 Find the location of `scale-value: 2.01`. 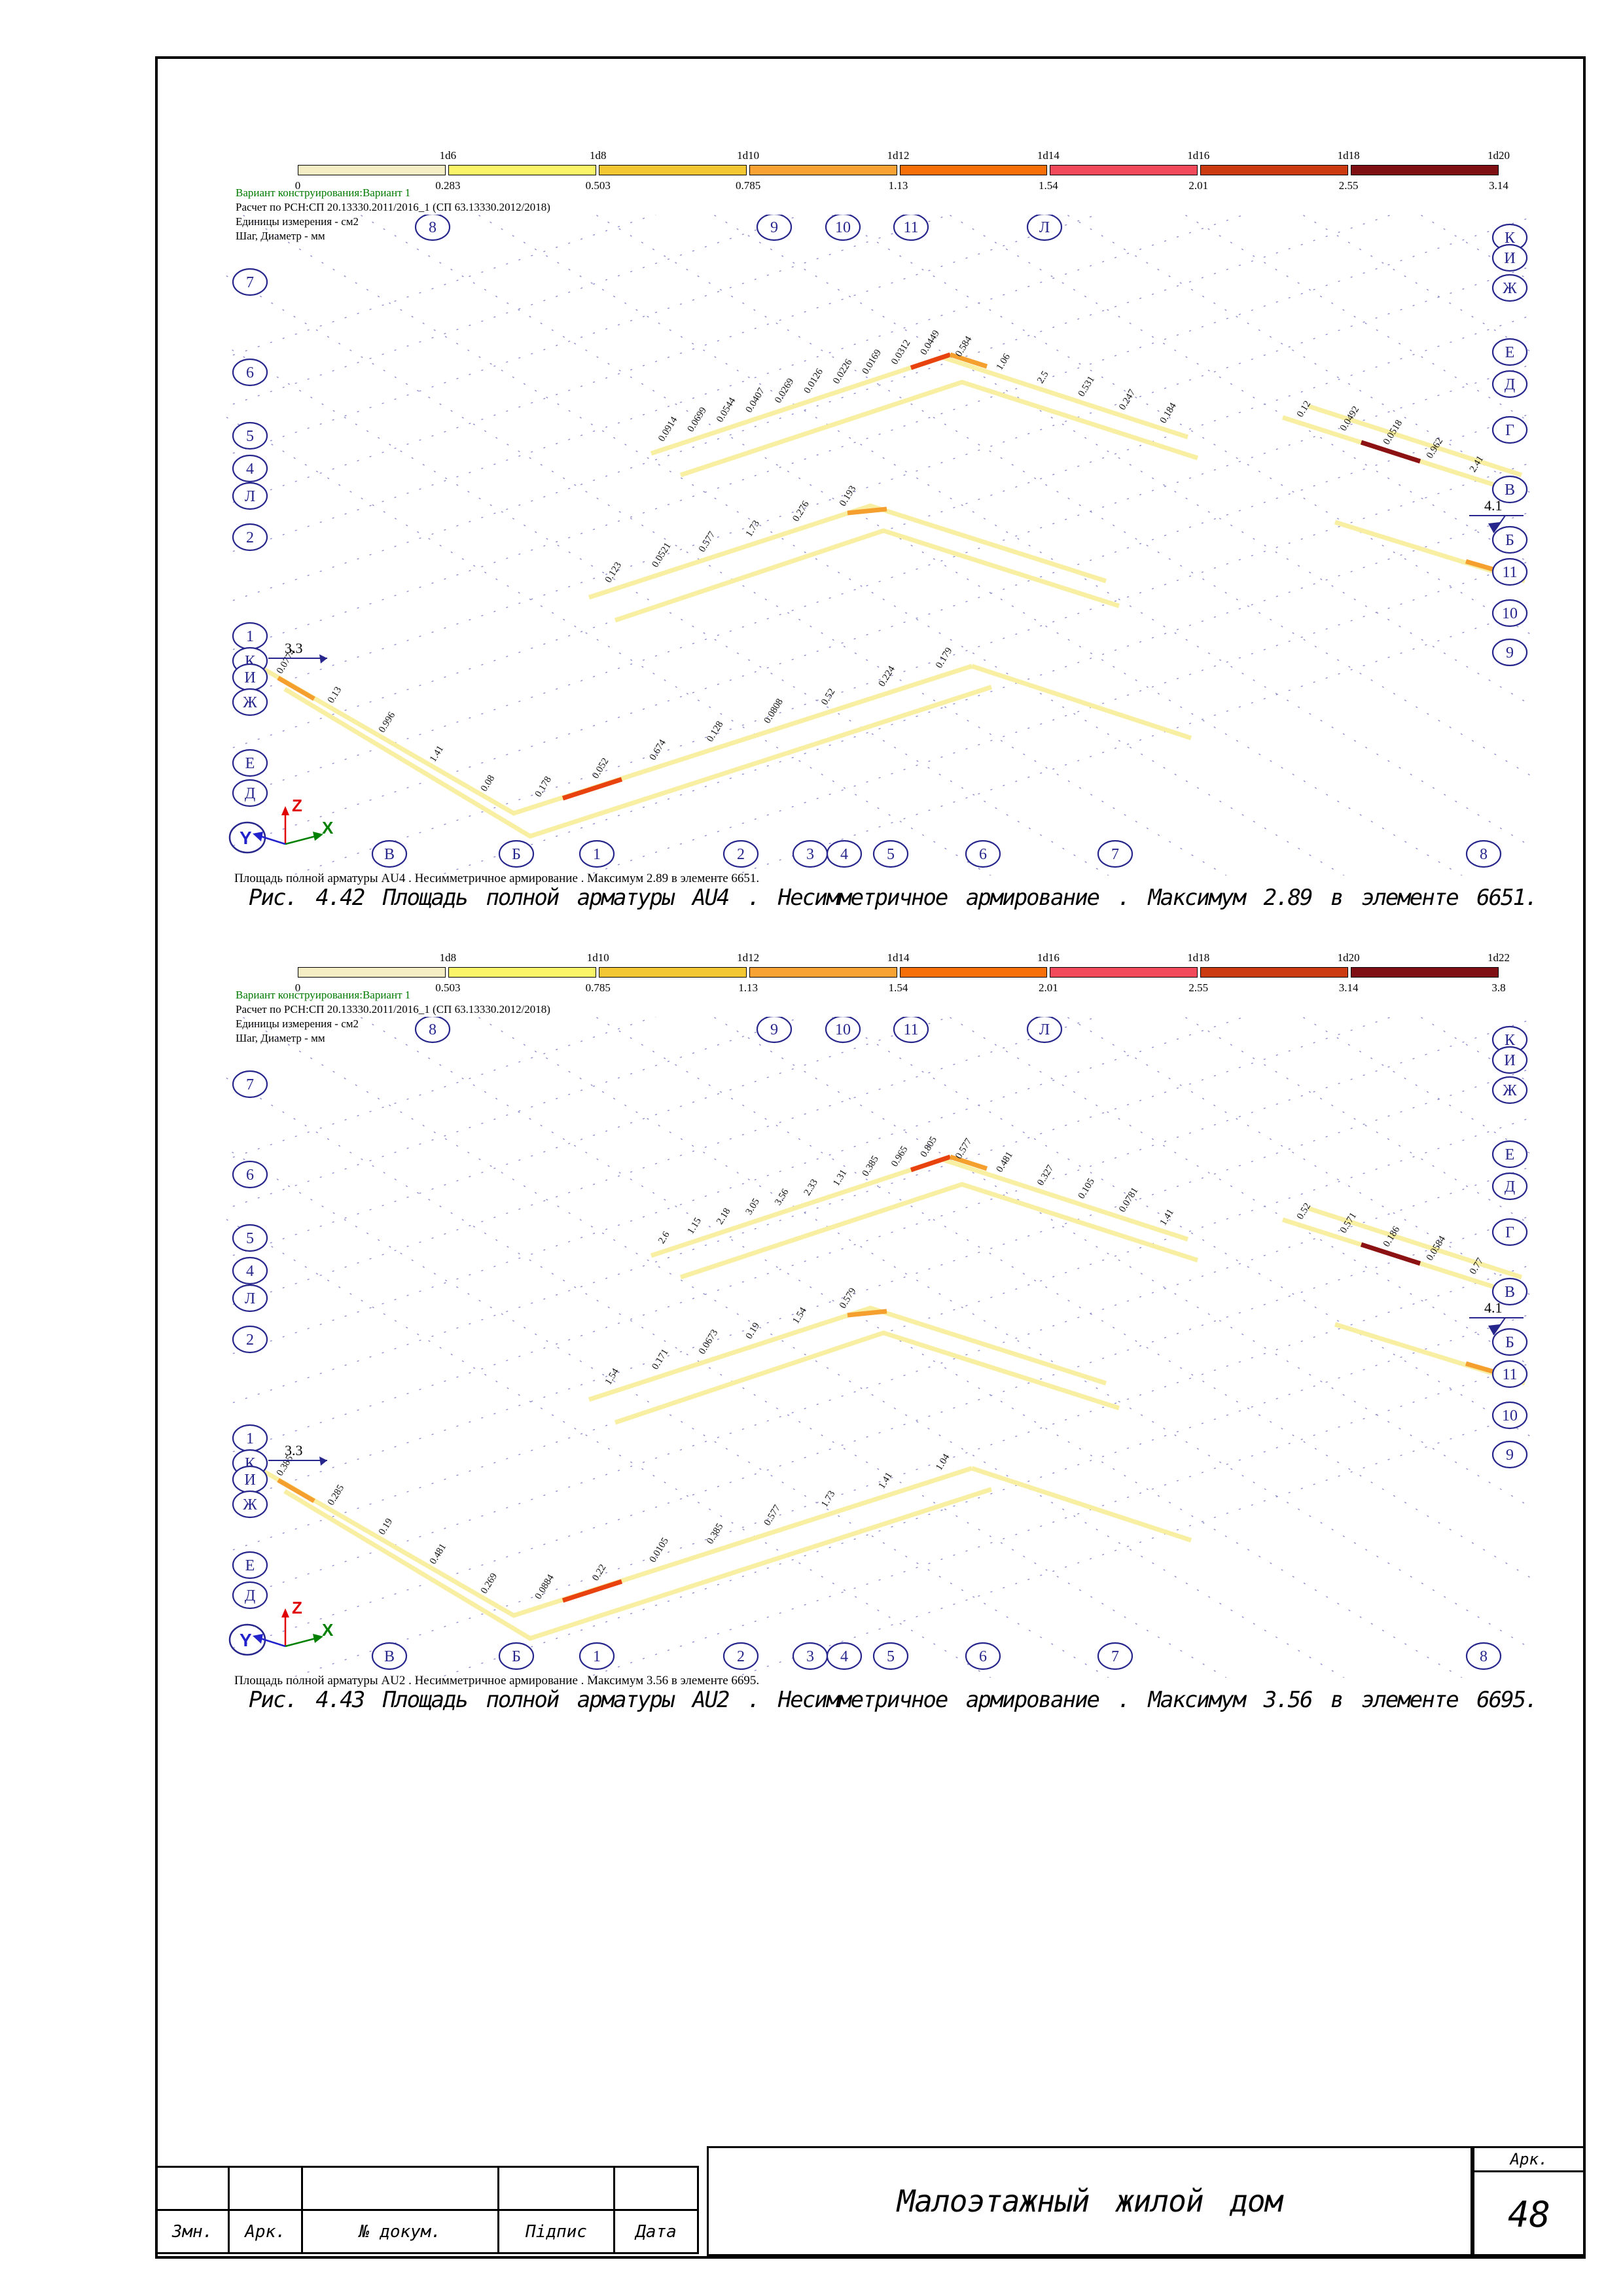

scale-value: 2.01 is located at coordinates (1048, 987).